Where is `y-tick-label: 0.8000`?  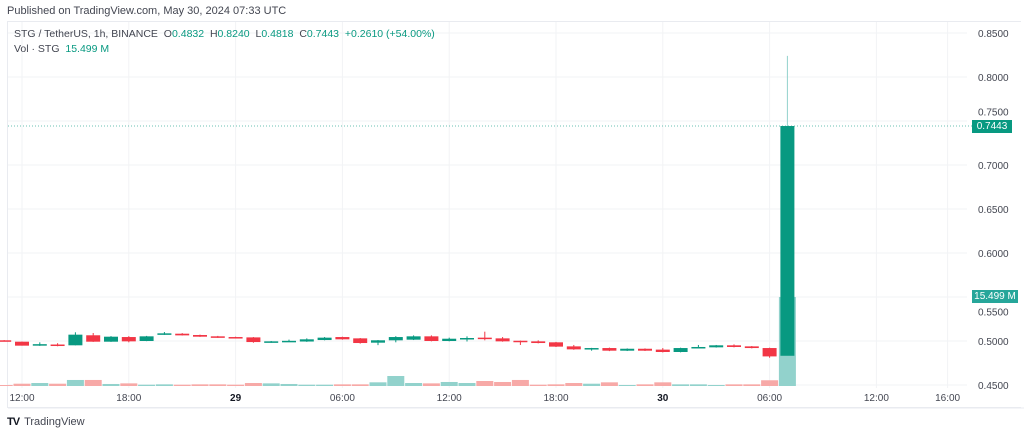
y-tick-label: 0.8000 is located at coordinates (993, 78).